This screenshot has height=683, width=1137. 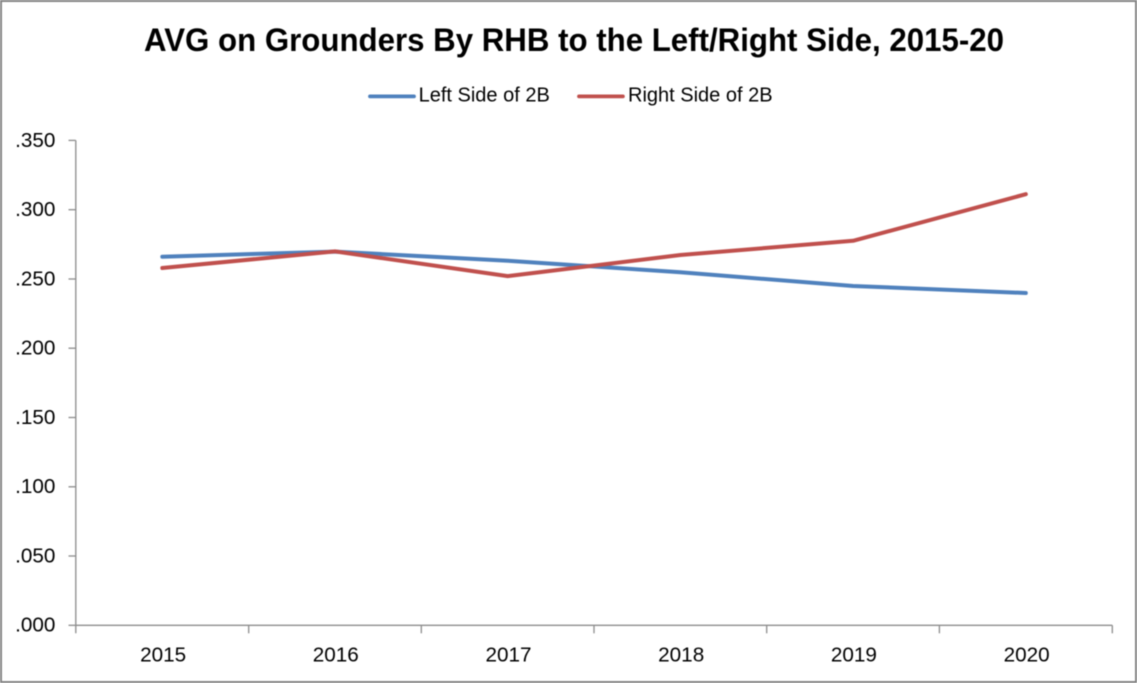 I want to click on svg-text: Left Side of 2B, so click(x=484, y=95).